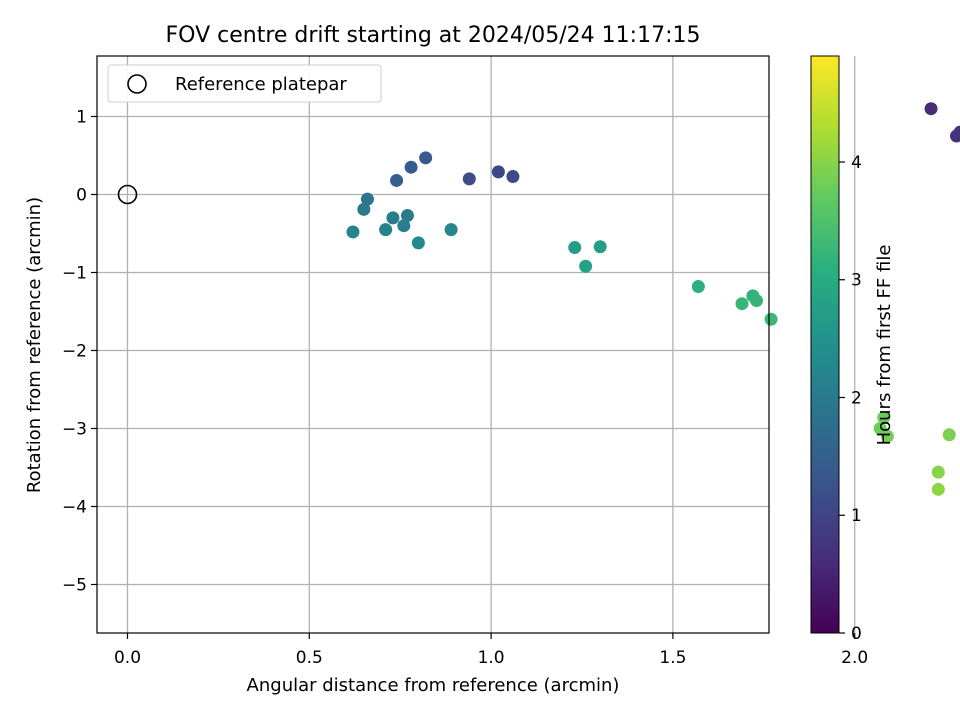 This screenshot has height=720, width=960. Describe the element at coordinates (74, 274) in the screenshot. I see `y-tick-label: −1` at that location.